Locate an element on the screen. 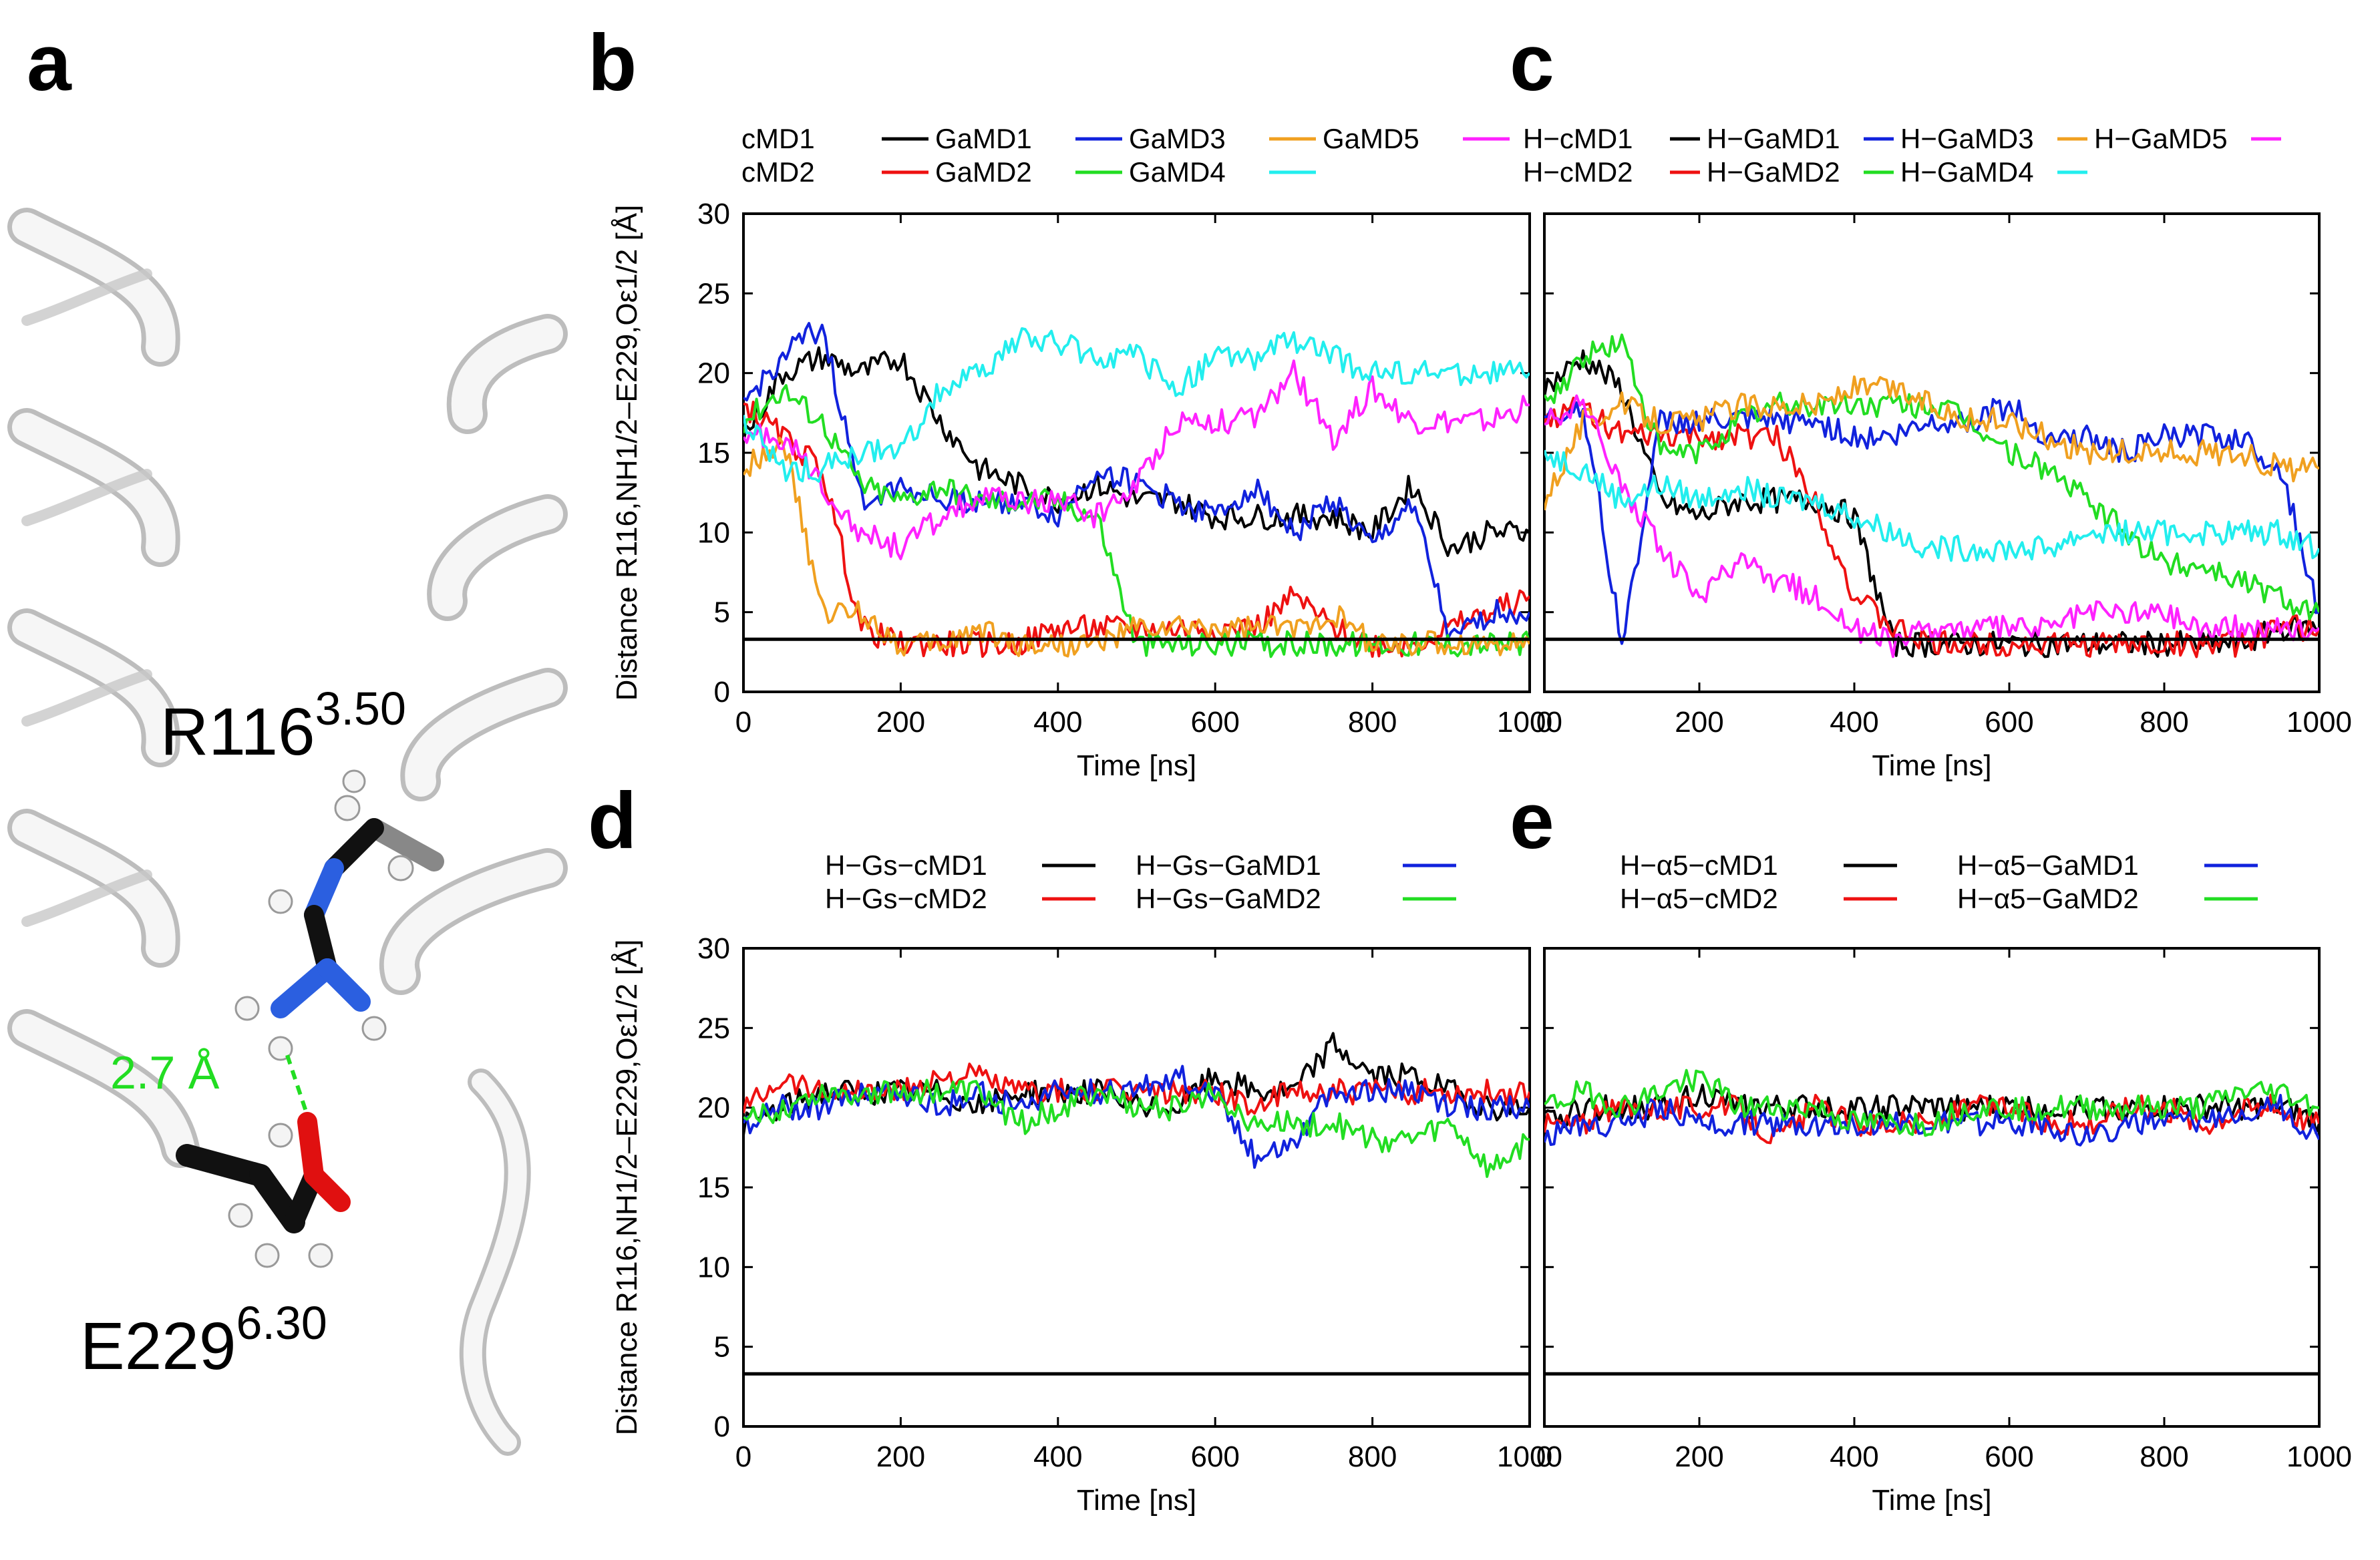  hbond-distance-label: 2.7 Å is located at coordinates (165, 1072).